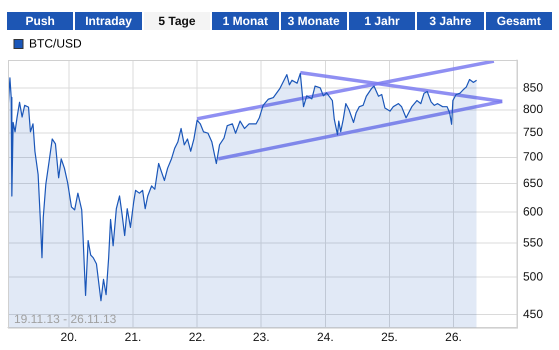 The image size is (559, 350). Describe the element at coordinates (325, 337) in the screenshot. I see `x-tick-label: 24.` at that location.